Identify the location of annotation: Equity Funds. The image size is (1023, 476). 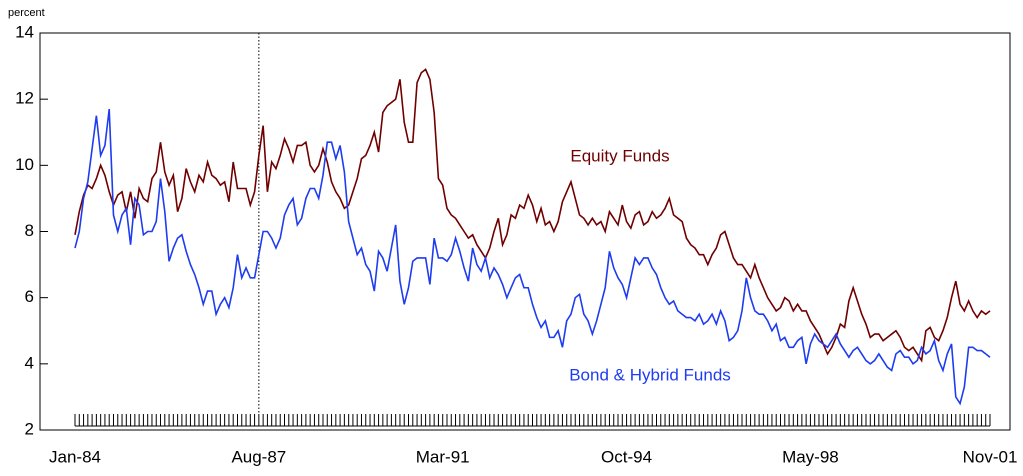
(619, 155).